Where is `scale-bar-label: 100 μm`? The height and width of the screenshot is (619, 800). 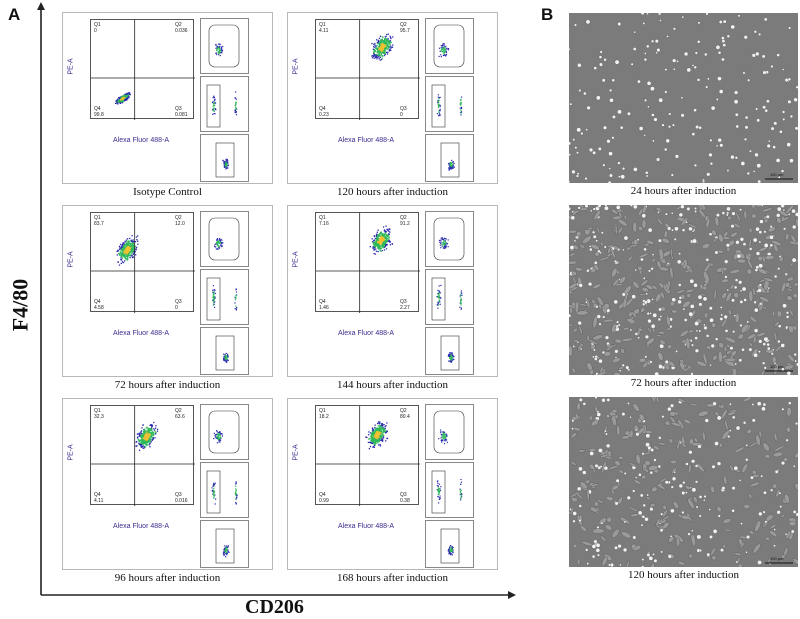
scale-bar-label: 100 μm is located at coordinates (777, 366).